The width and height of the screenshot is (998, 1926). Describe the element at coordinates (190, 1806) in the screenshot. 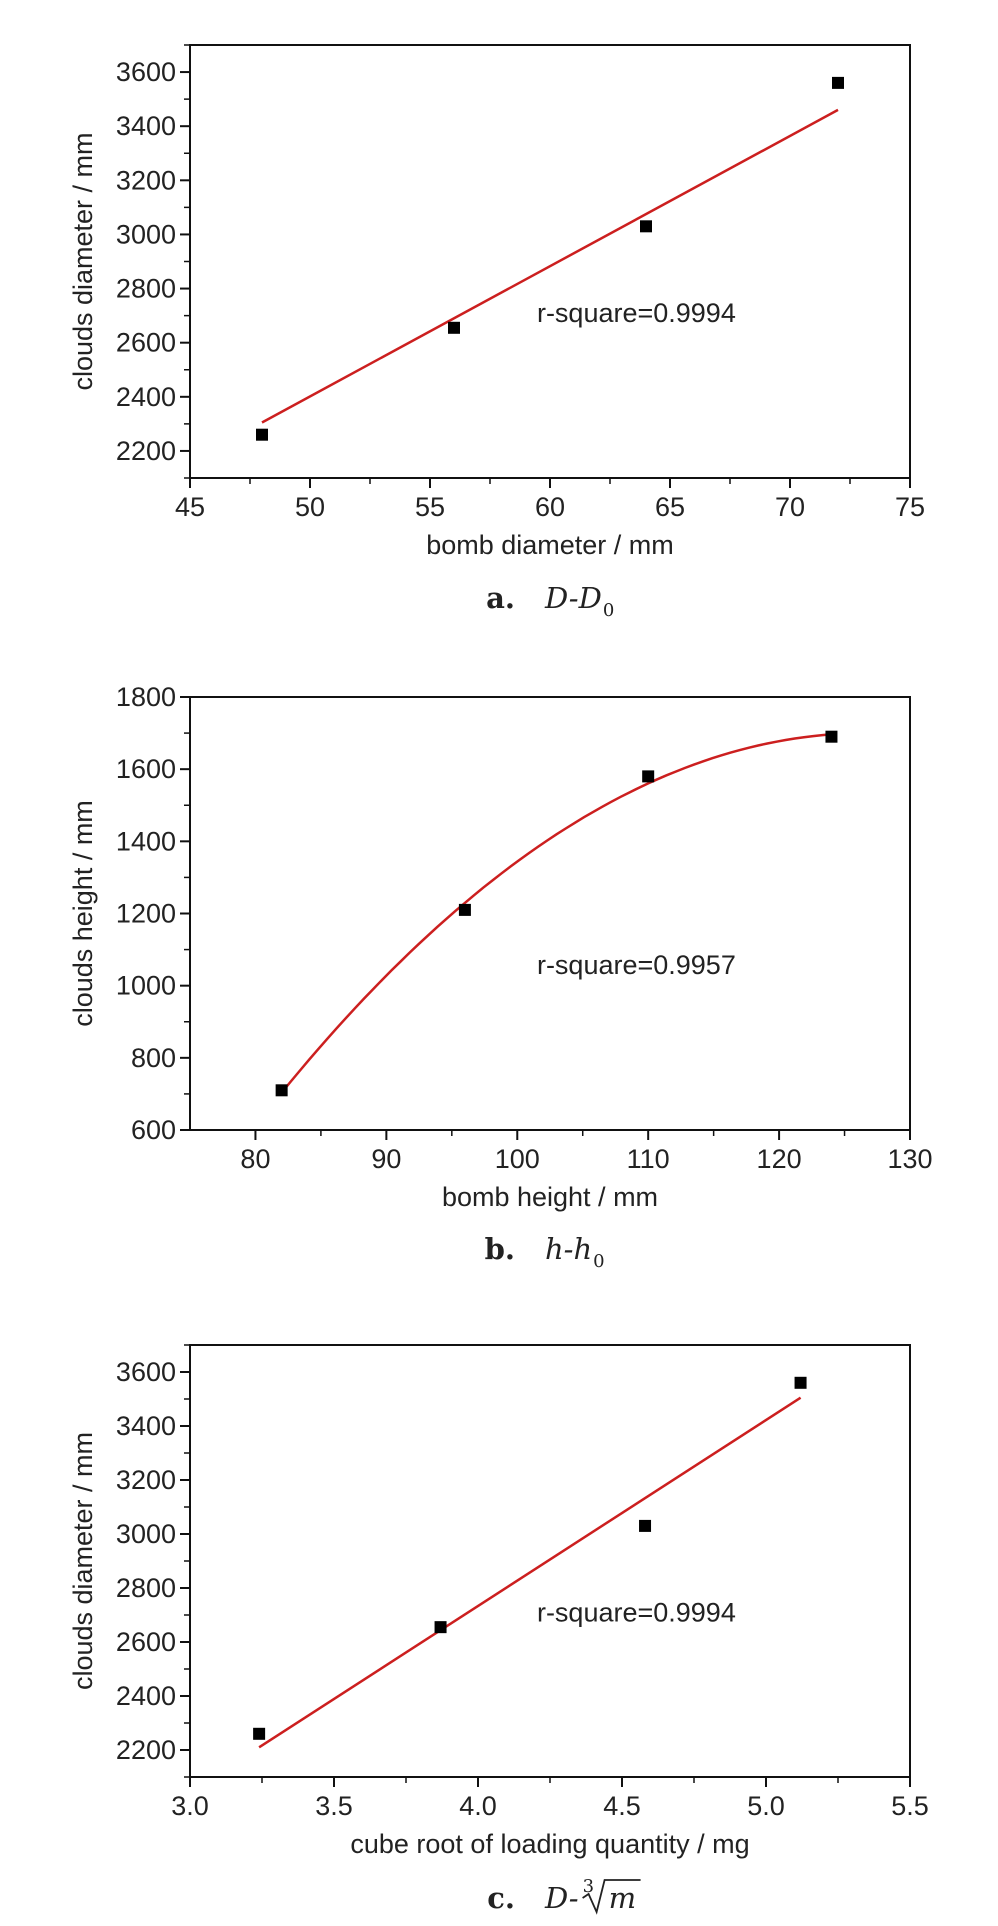

I see `x-tick-label: 3.0` at that location.